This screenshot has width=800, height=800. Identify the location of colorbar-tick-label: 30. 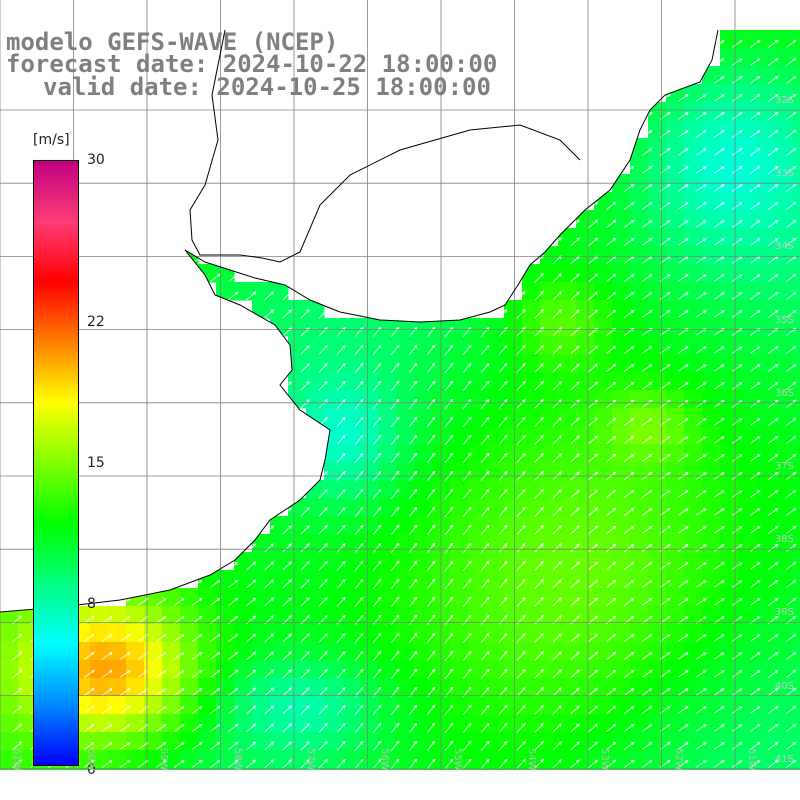
(96, 160).